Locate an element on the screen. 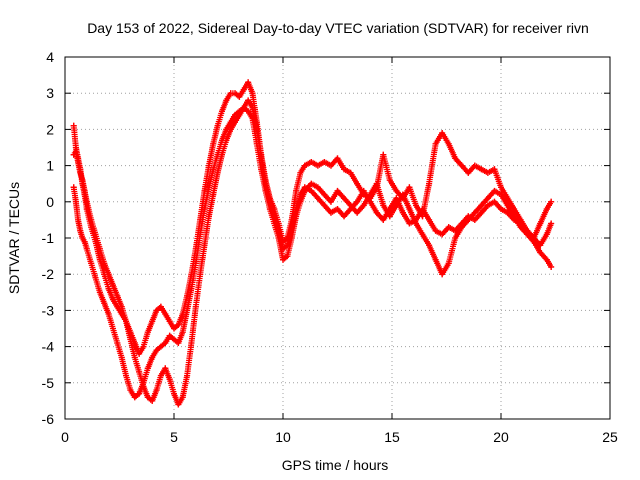 The image size is (640, 480). x-tick-label: 5 is located at coordinates (174, 437).